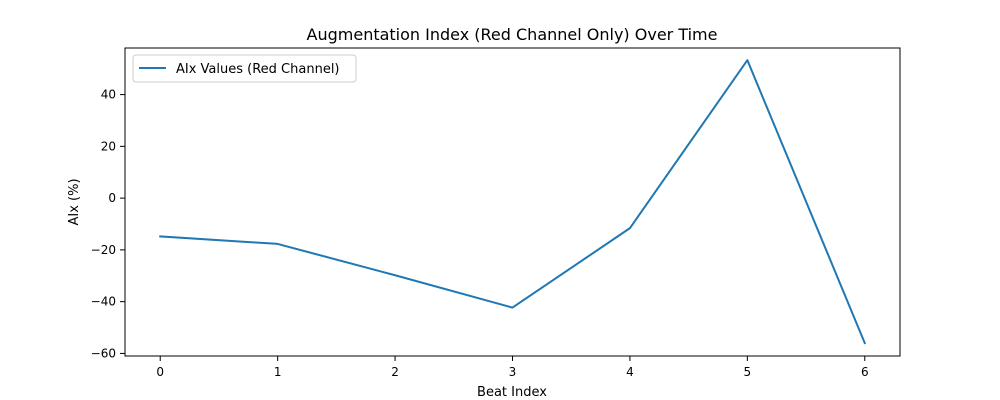  Describe the element at coordinates (513, 372) in the screenshot. I see `x-tick-label: 3` at that location.